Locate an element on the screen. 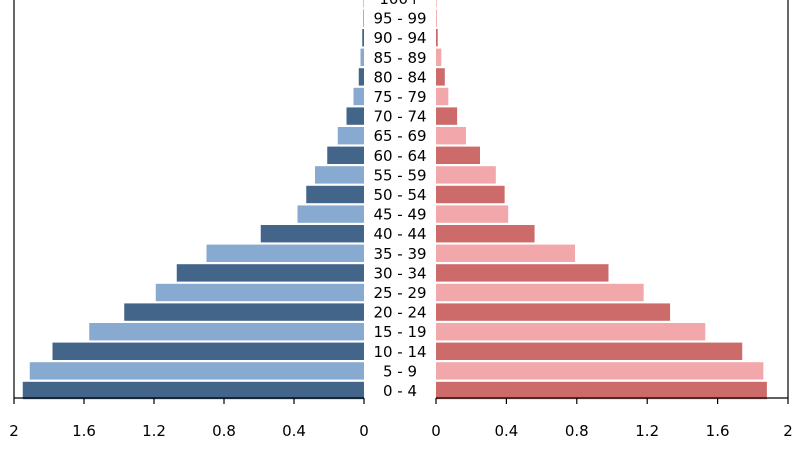  age-label: 40 - 44 is located at coordinates (399, 234).